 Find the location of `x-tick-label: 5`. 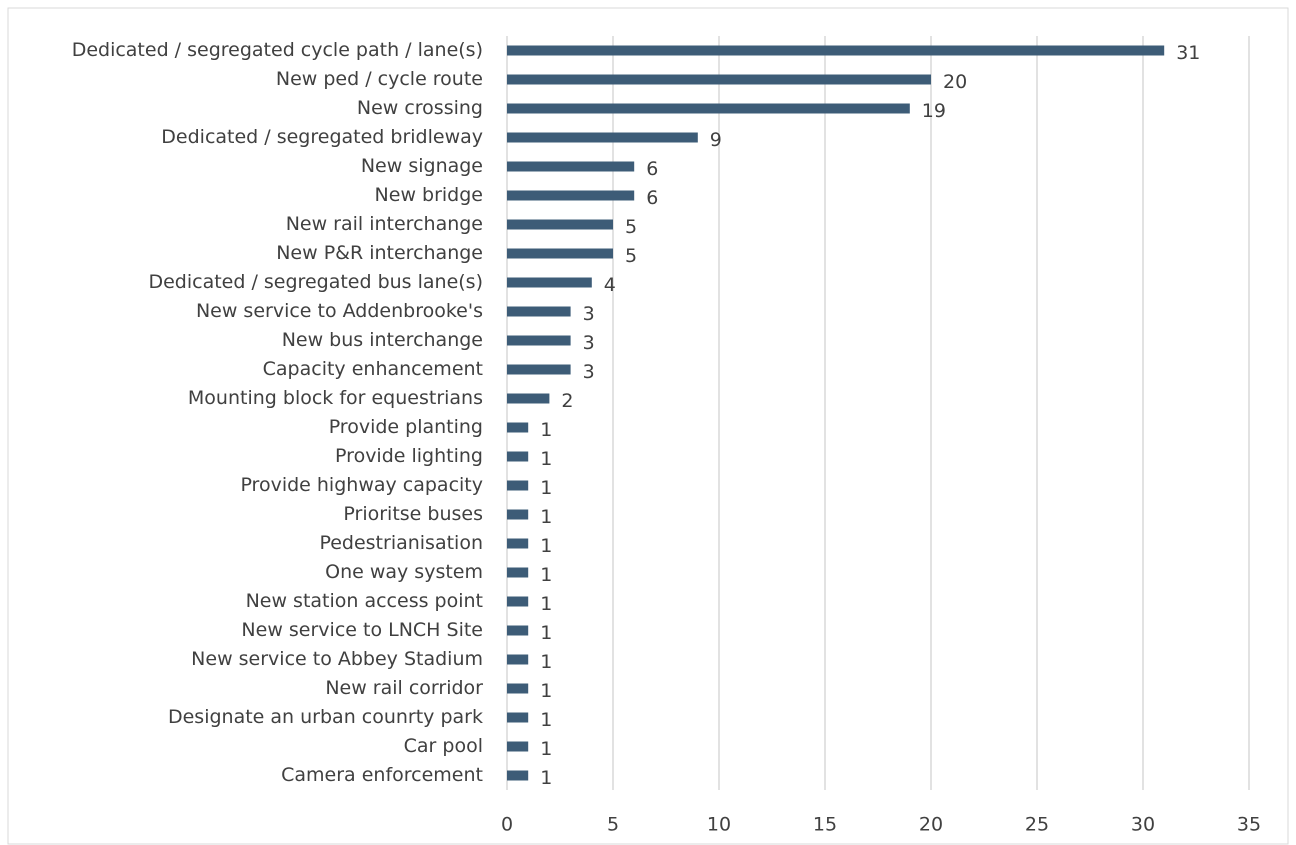

x-tick-label: 5 is located at coordinates (613, 825).